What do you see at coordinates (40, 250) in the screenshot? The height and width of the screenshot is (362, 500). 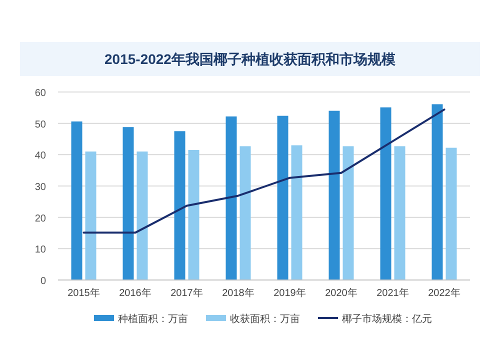 I see `y-tick-label: 10` at bounding box center [40, 250].